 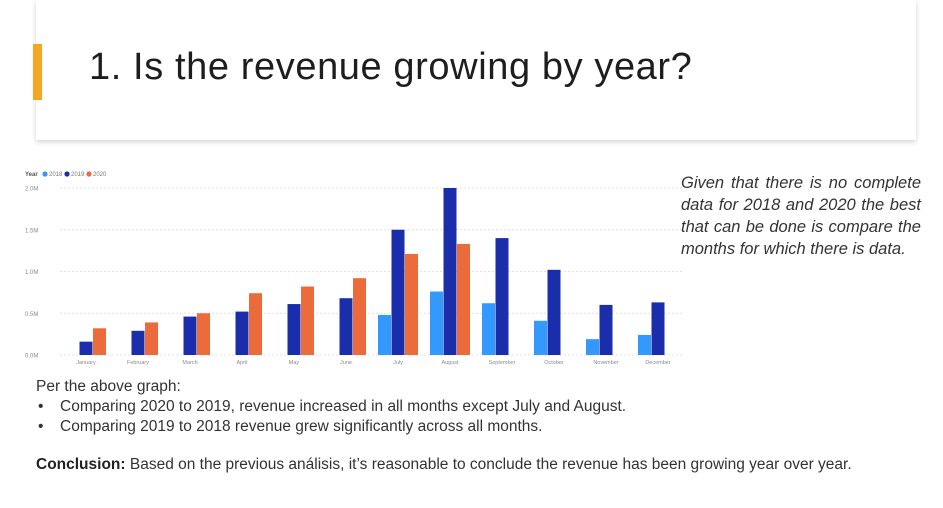 What do you see at coordinates (554, 363) in the screenshot?
I see `x-tick-label: October` at bounding box center [554, 363].